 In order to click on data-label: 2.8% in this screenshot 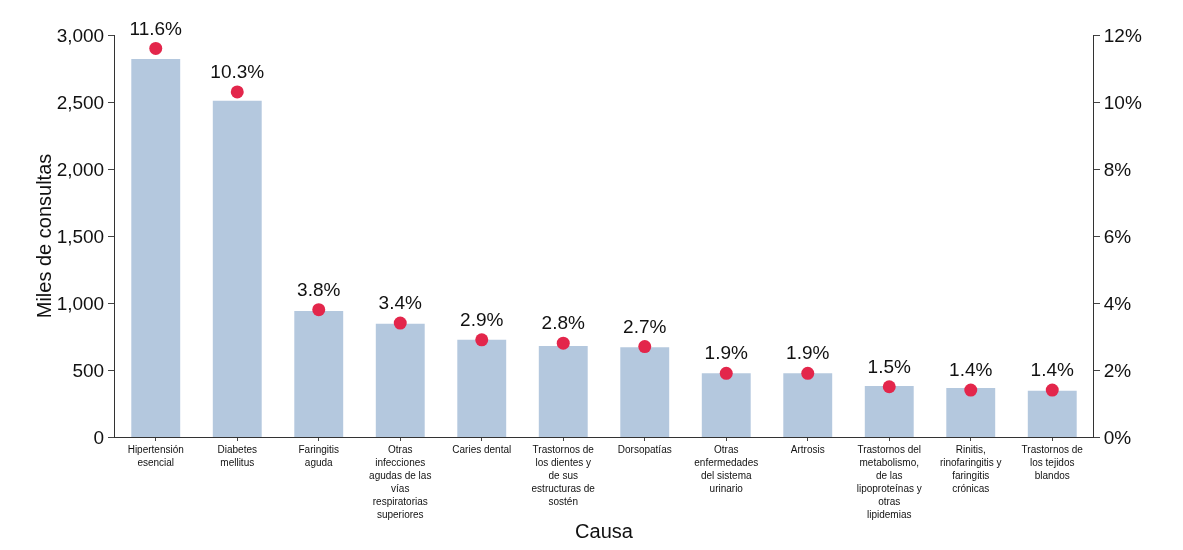, I will do `click(563, 323)`.